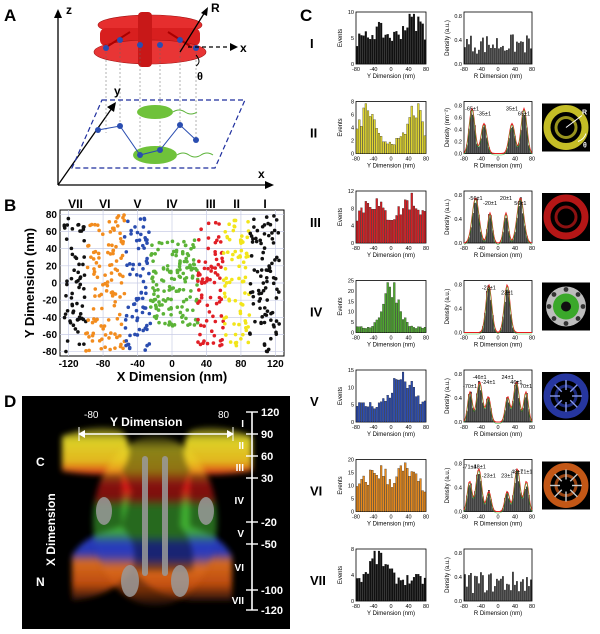  What do you see at coordinates (352, 116) in the screenshot?
I see `c-events-tick: 6` at bounding box center [352, 116].